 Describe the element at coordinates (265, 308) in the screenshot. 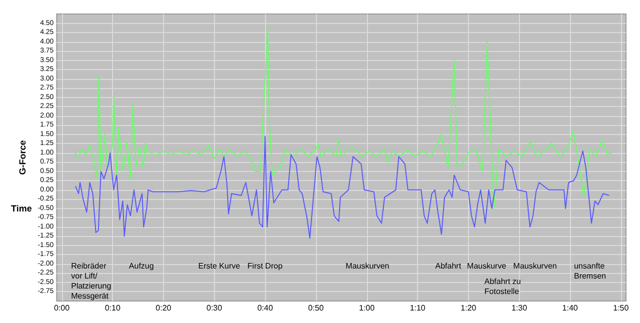

I see `x-tick-label: 0:40` at that location.